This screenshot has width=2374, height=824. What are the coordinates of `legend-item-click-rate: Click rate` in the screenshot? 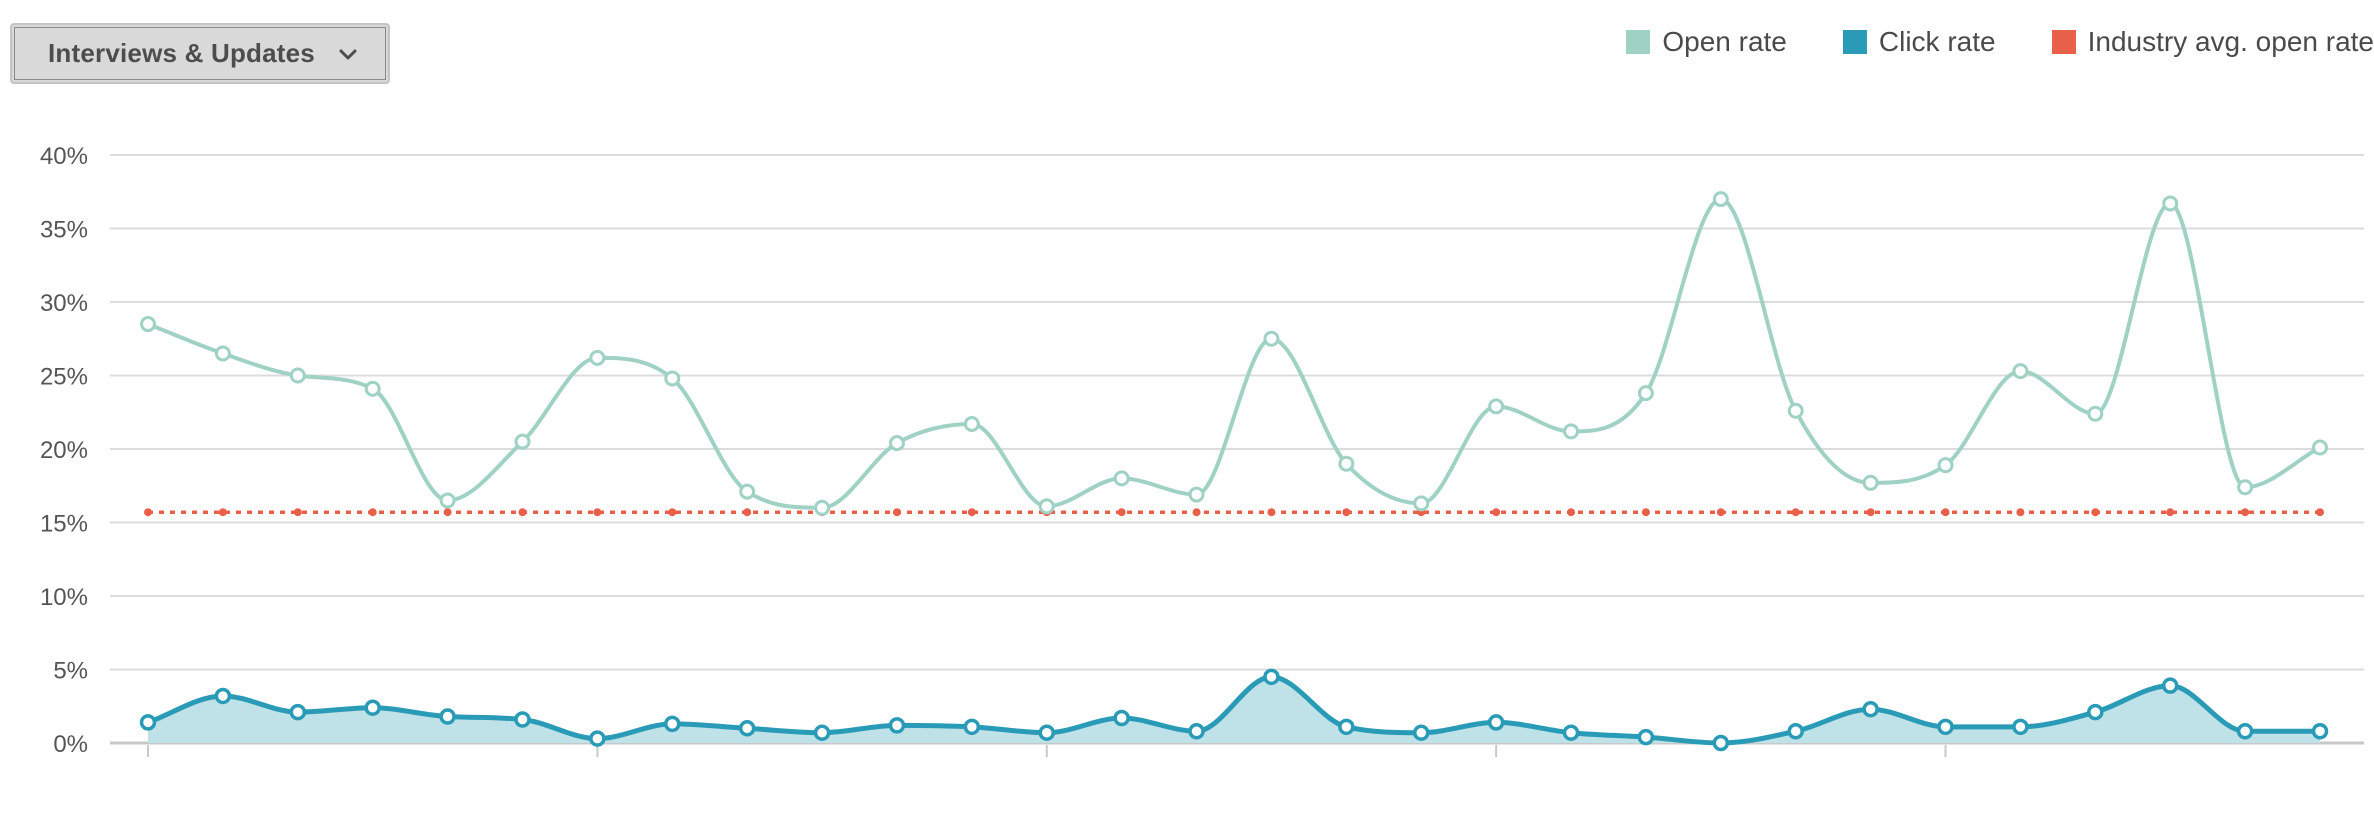 It's located at (1919, 42).